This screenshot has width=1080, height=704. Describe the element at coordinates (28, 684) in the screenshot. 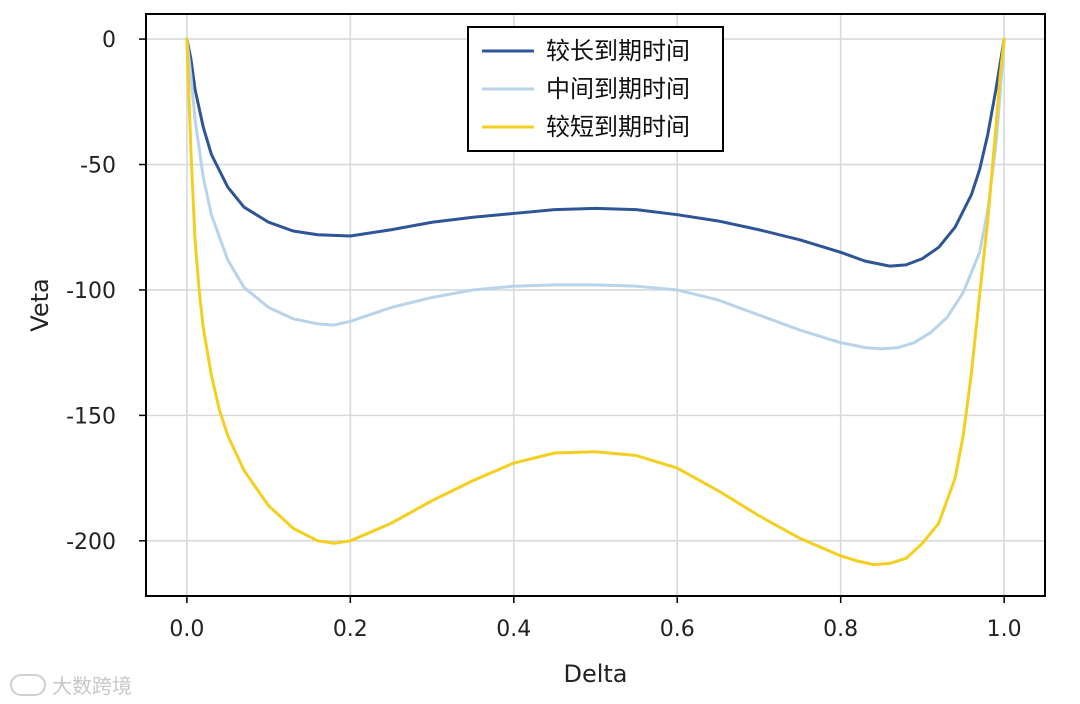

I see `watermark-logo-icon` at that location.